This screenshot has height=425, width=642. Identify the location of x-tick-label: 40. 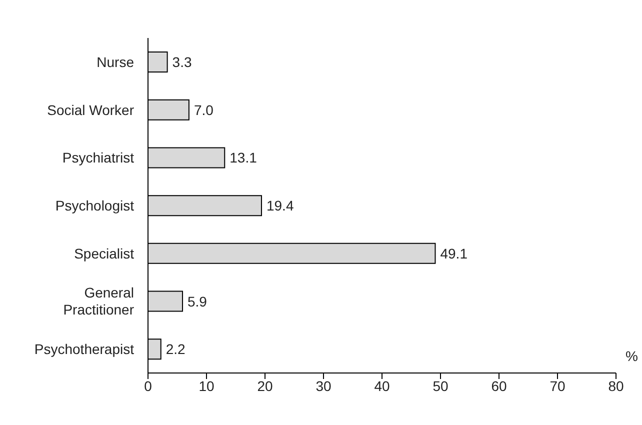
(382, 386).